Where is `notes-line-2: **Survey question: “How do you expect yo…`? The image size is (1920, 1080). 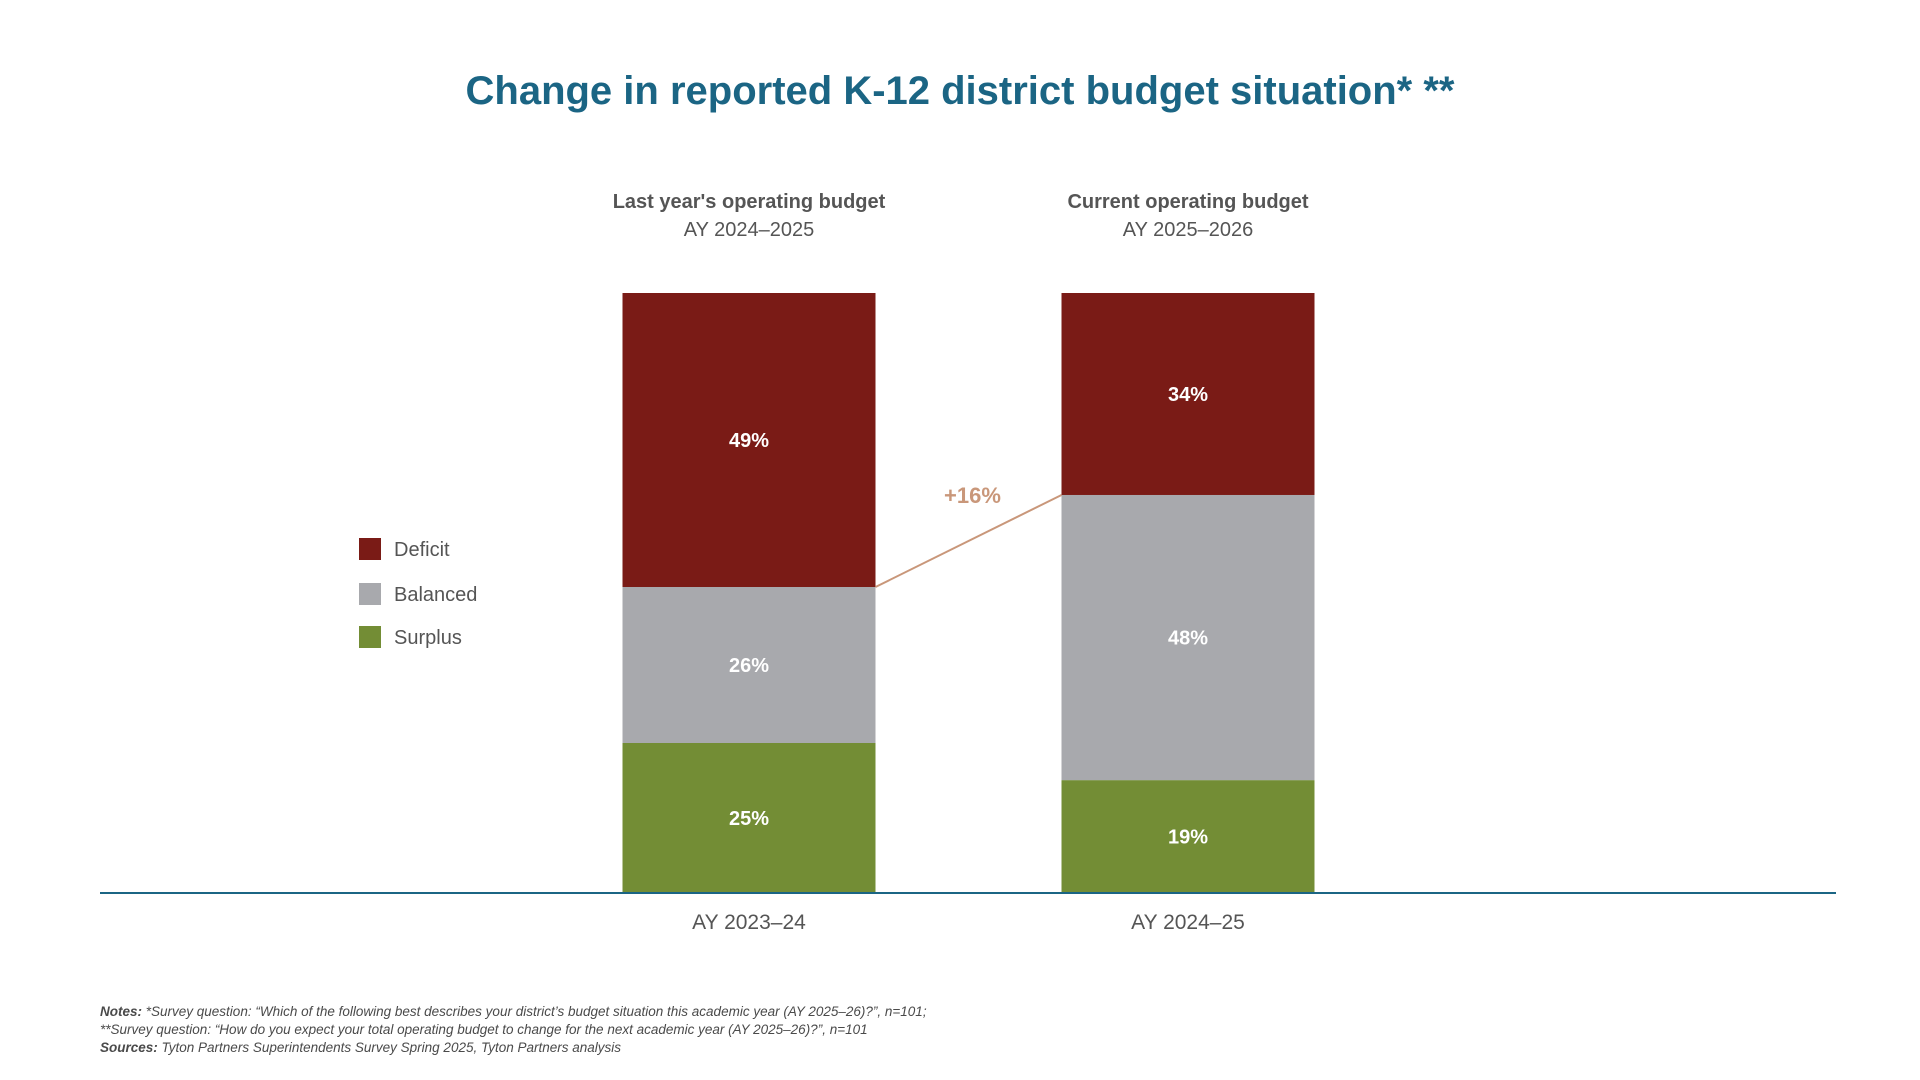
notes-line-2: **Survey question: “How do you expect yo… is located at coordinates (484, 1029).